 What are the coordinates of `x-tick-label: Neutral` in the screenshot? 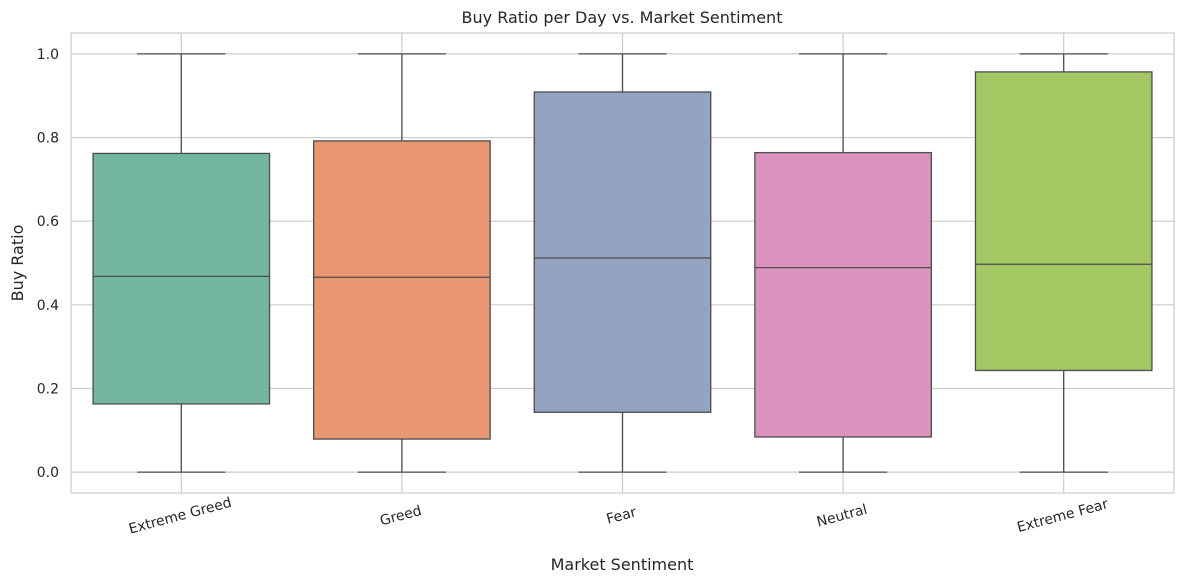 It's located at (842, 516).